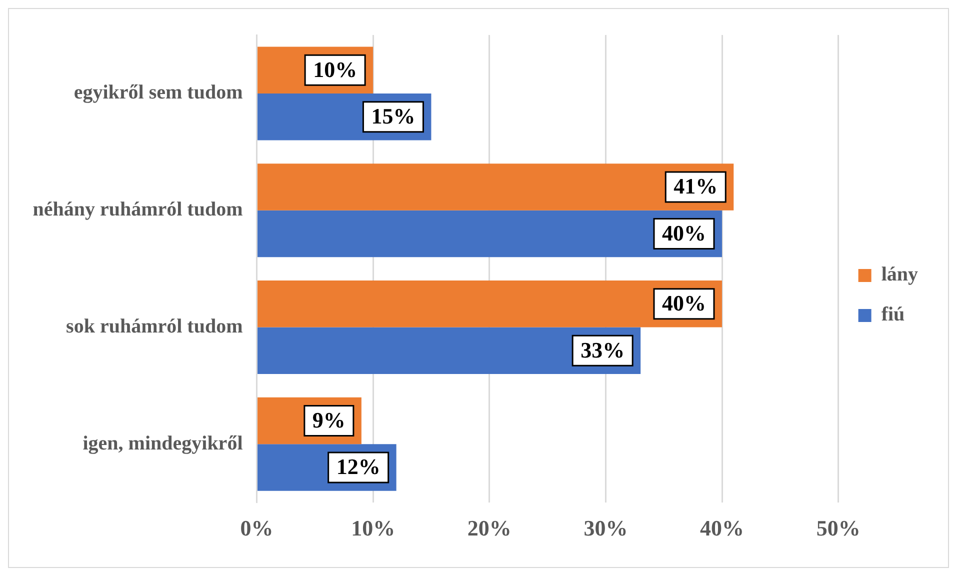  I want to click on legend-label: fiú, so click(893, 315).